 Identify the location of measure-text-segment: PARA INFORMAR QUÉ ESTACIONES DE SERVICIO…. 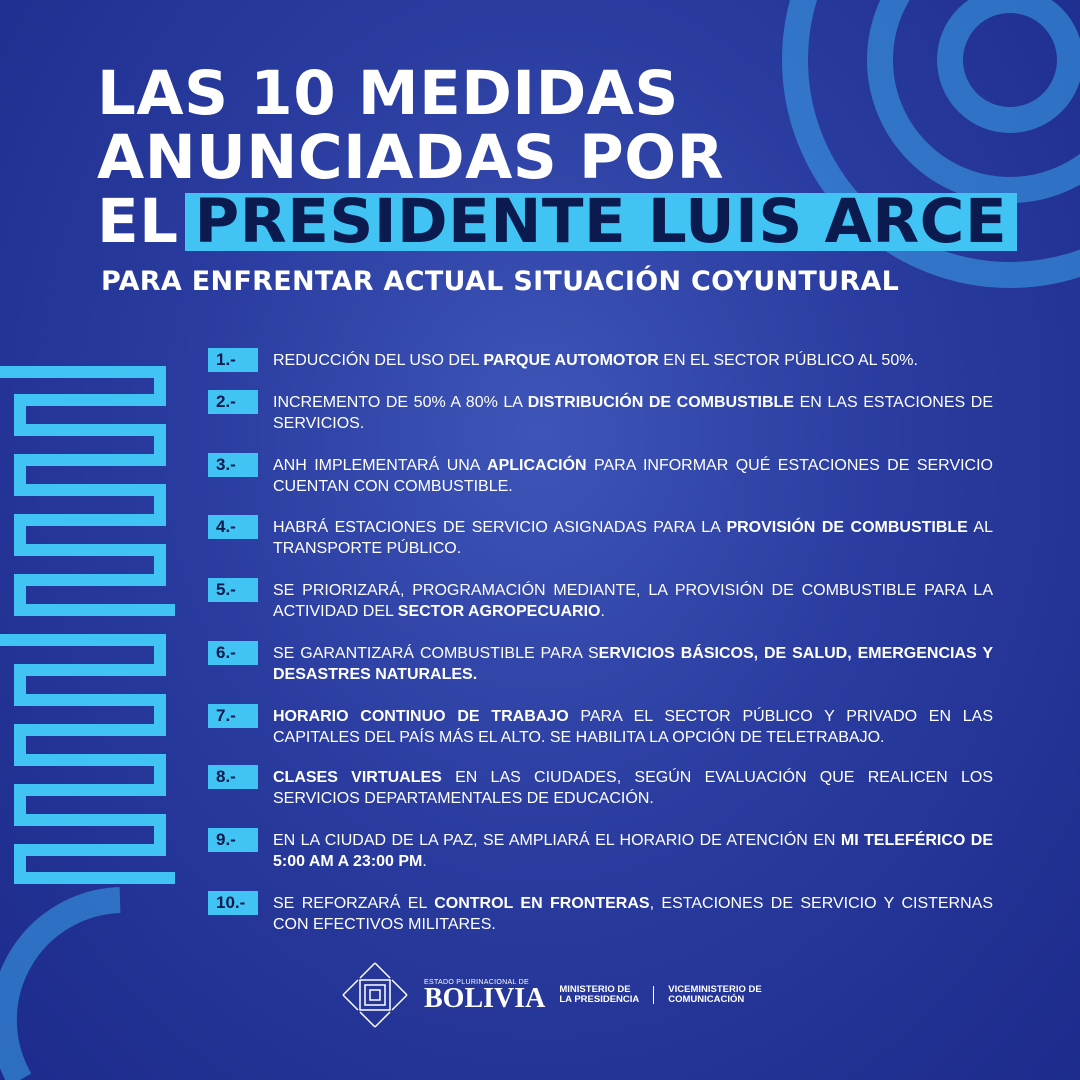
(633, 476).